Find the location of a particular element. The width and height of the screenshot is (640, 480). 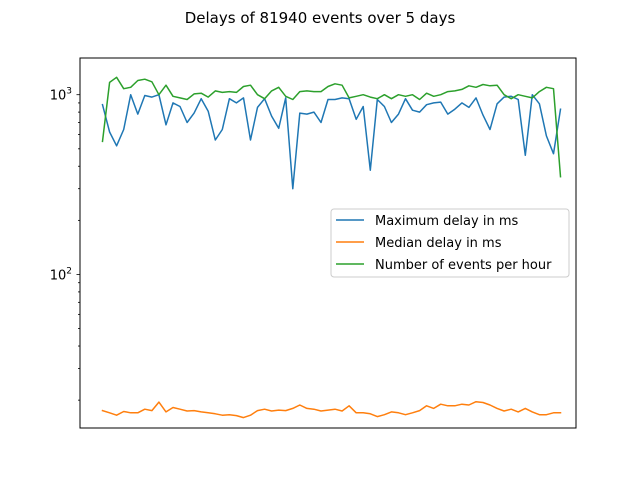

legend-box is located at coordinates (450, 243).